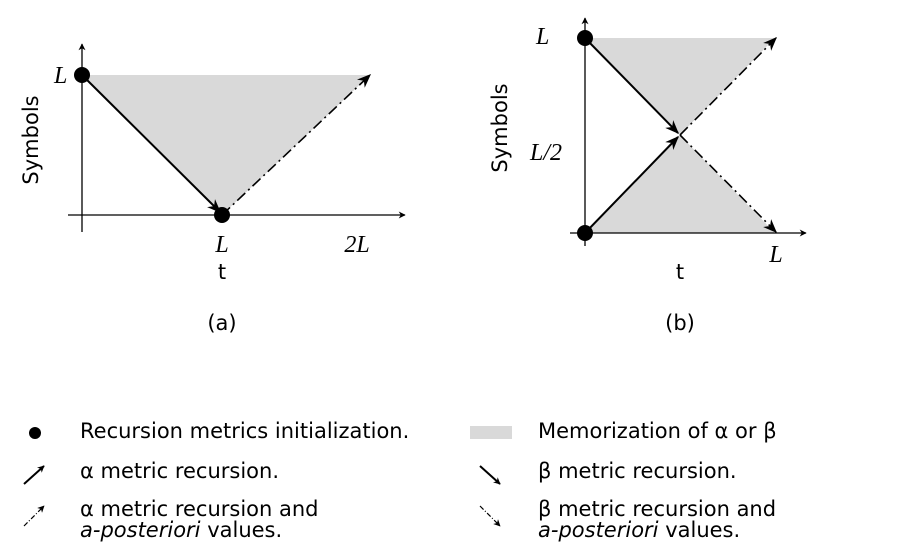 The height and width of the screenshot is (553, 907). What do you see at coordinates (179, 471) in the screenshot?
I see `legend-text: α metric recursion.` at bounding box center [179, 471].